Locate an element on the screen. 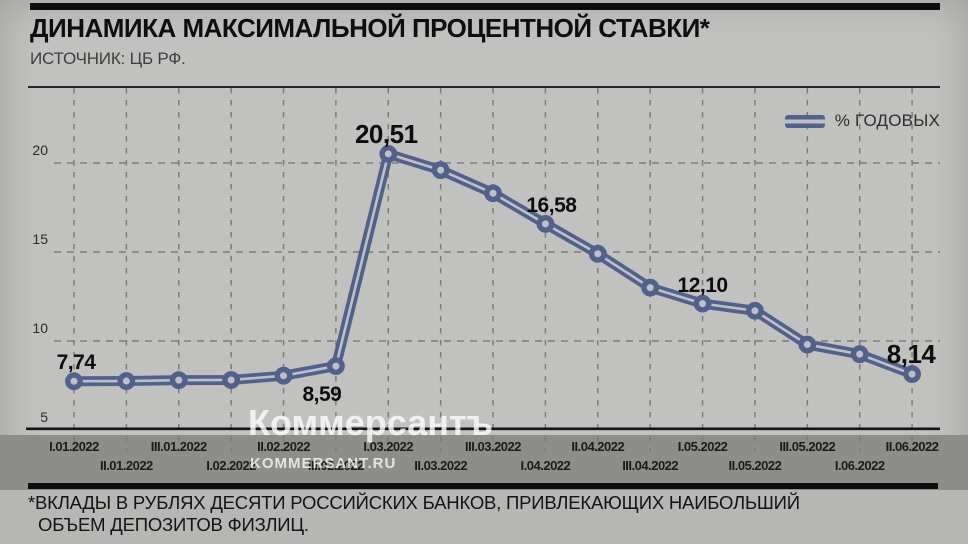  x-tick-label: II.06.2022 is located at coordinates (912, 446).